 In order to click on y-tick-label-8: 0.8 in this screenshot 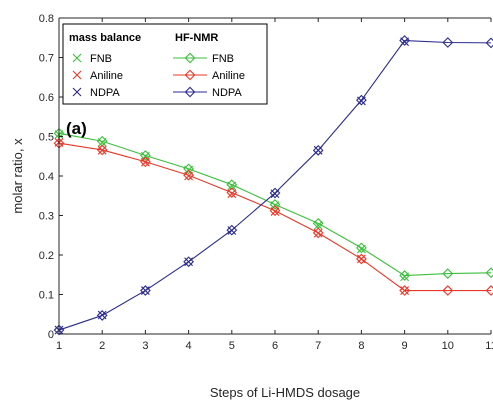, I will do `click(46, 19)`.